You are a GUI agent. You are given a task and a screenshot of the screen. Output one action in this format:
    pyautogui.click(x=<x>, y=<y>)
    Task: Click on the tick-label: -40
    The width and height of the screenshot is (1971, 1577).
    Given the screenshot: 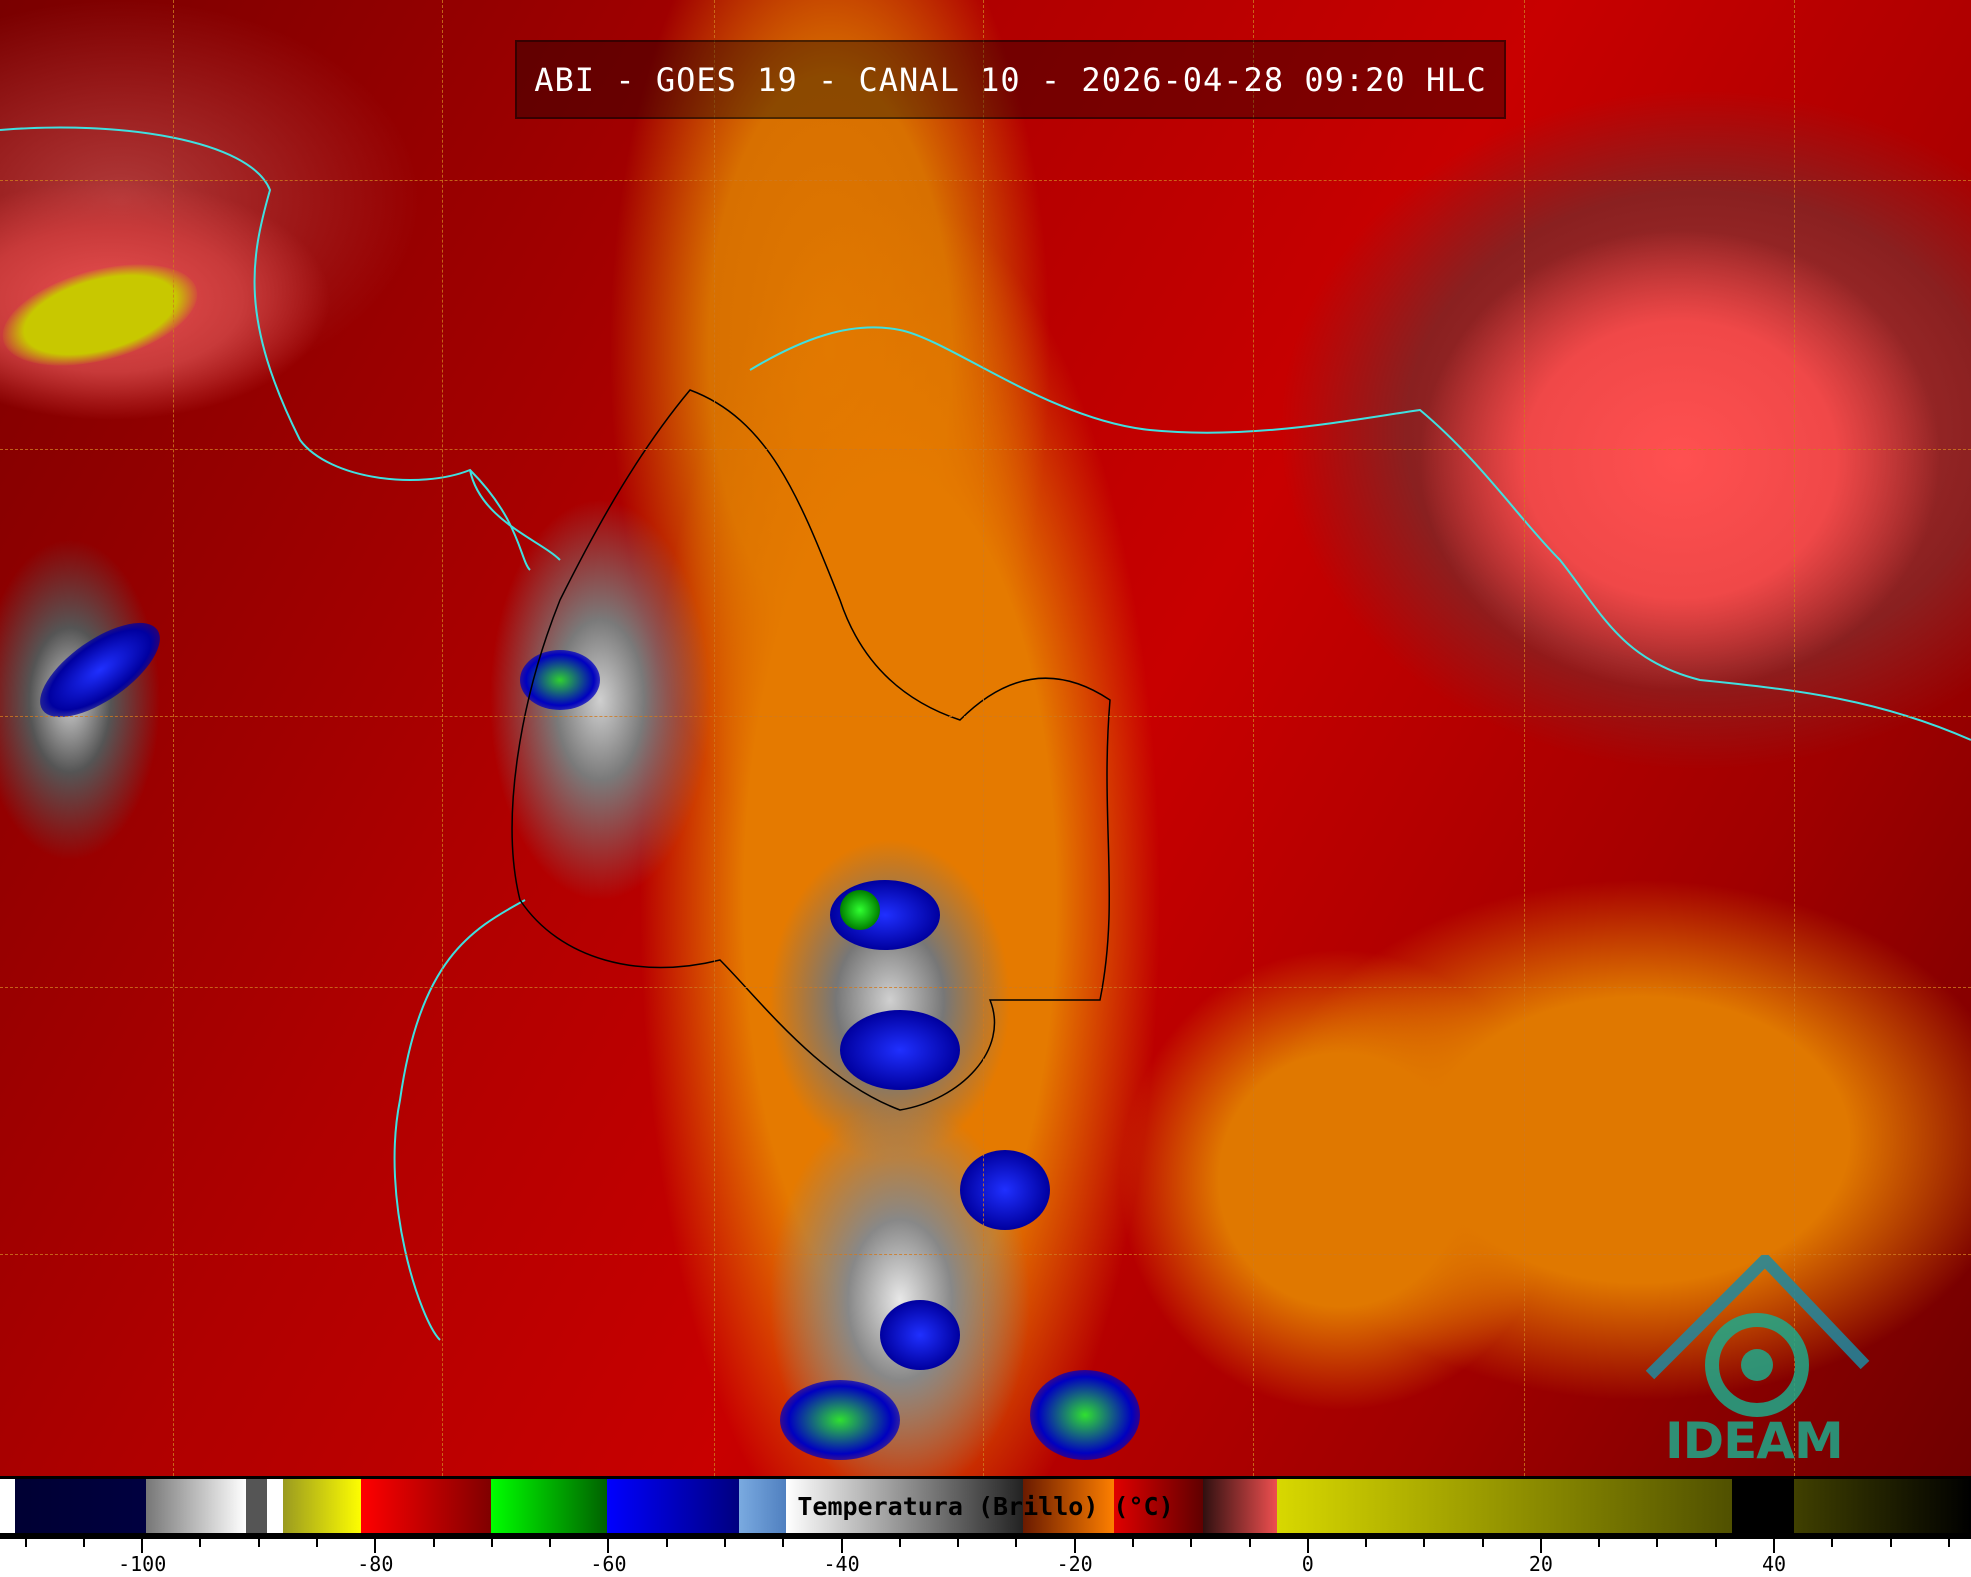 What is the action you would take?
    pyautogui.click(x=841, y=1564)
    